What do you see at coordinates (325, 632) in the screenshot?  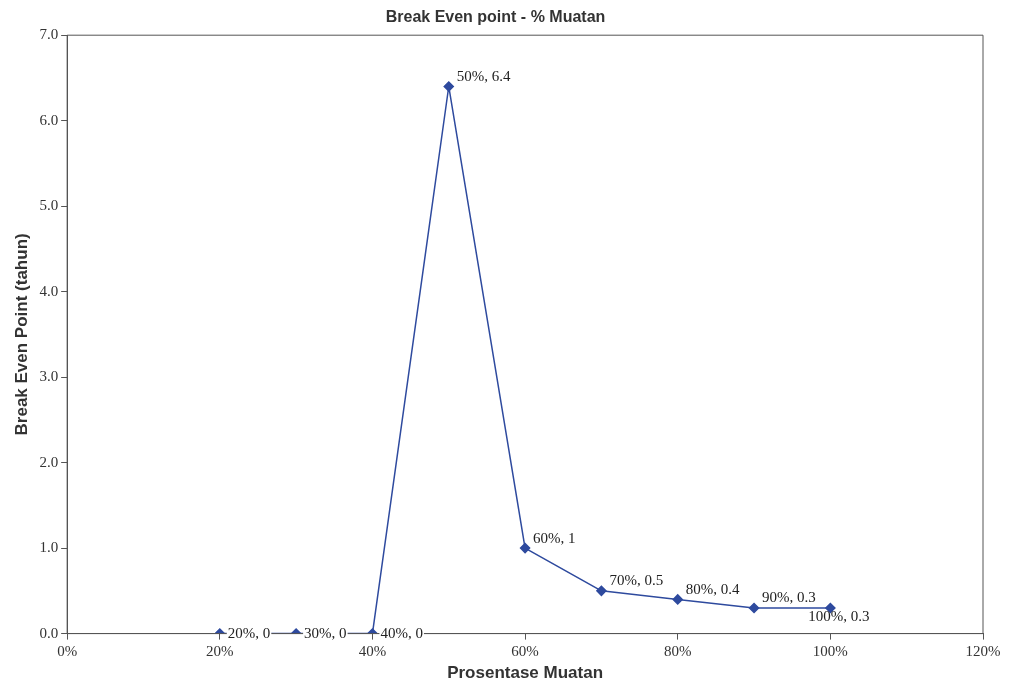 I see `data-label: 30%, 0` at bounding box center [325, 632].